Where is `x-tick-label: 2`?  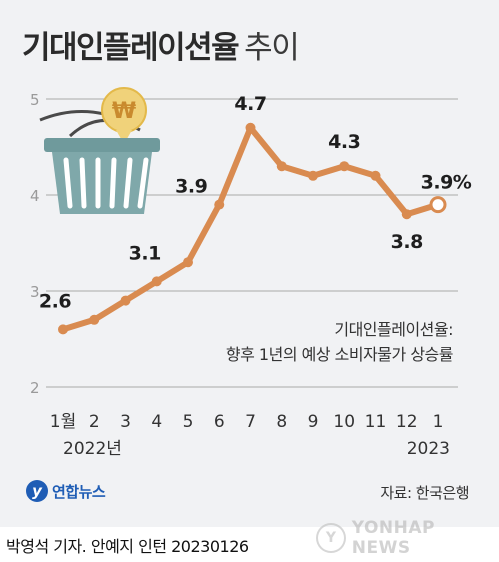
x-tick-label: 2 is located at coordinates (94, 422).